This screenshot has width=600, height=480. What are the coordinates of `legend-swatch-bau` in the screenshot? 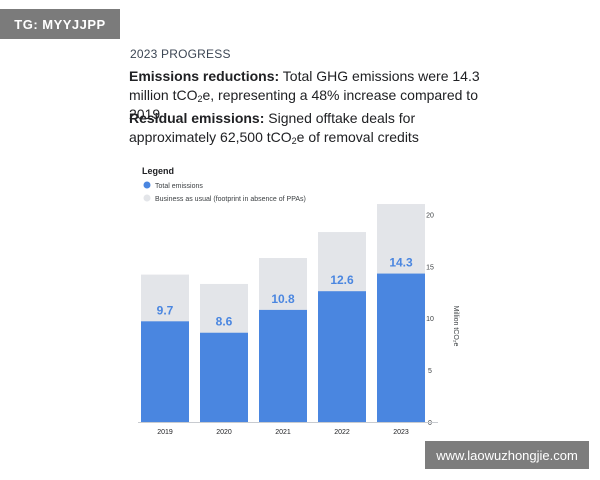 It's located at (147, 198).